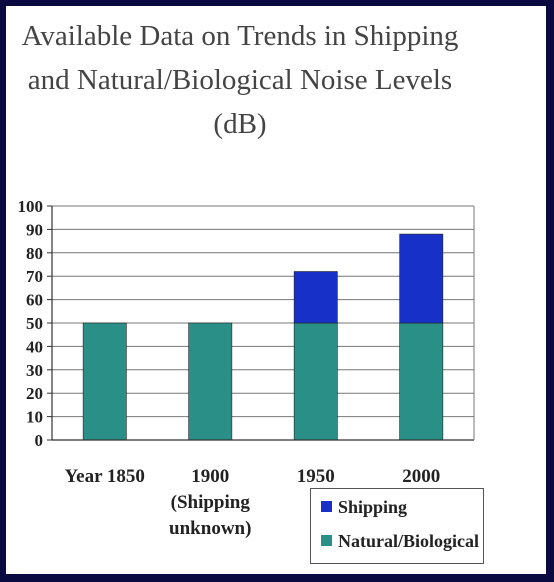 The image size is (554, 582). What do you see at coordinates (34, 253) in the screenshot?
I see `y-tick-label: 80` at bounding box center [34, 253].